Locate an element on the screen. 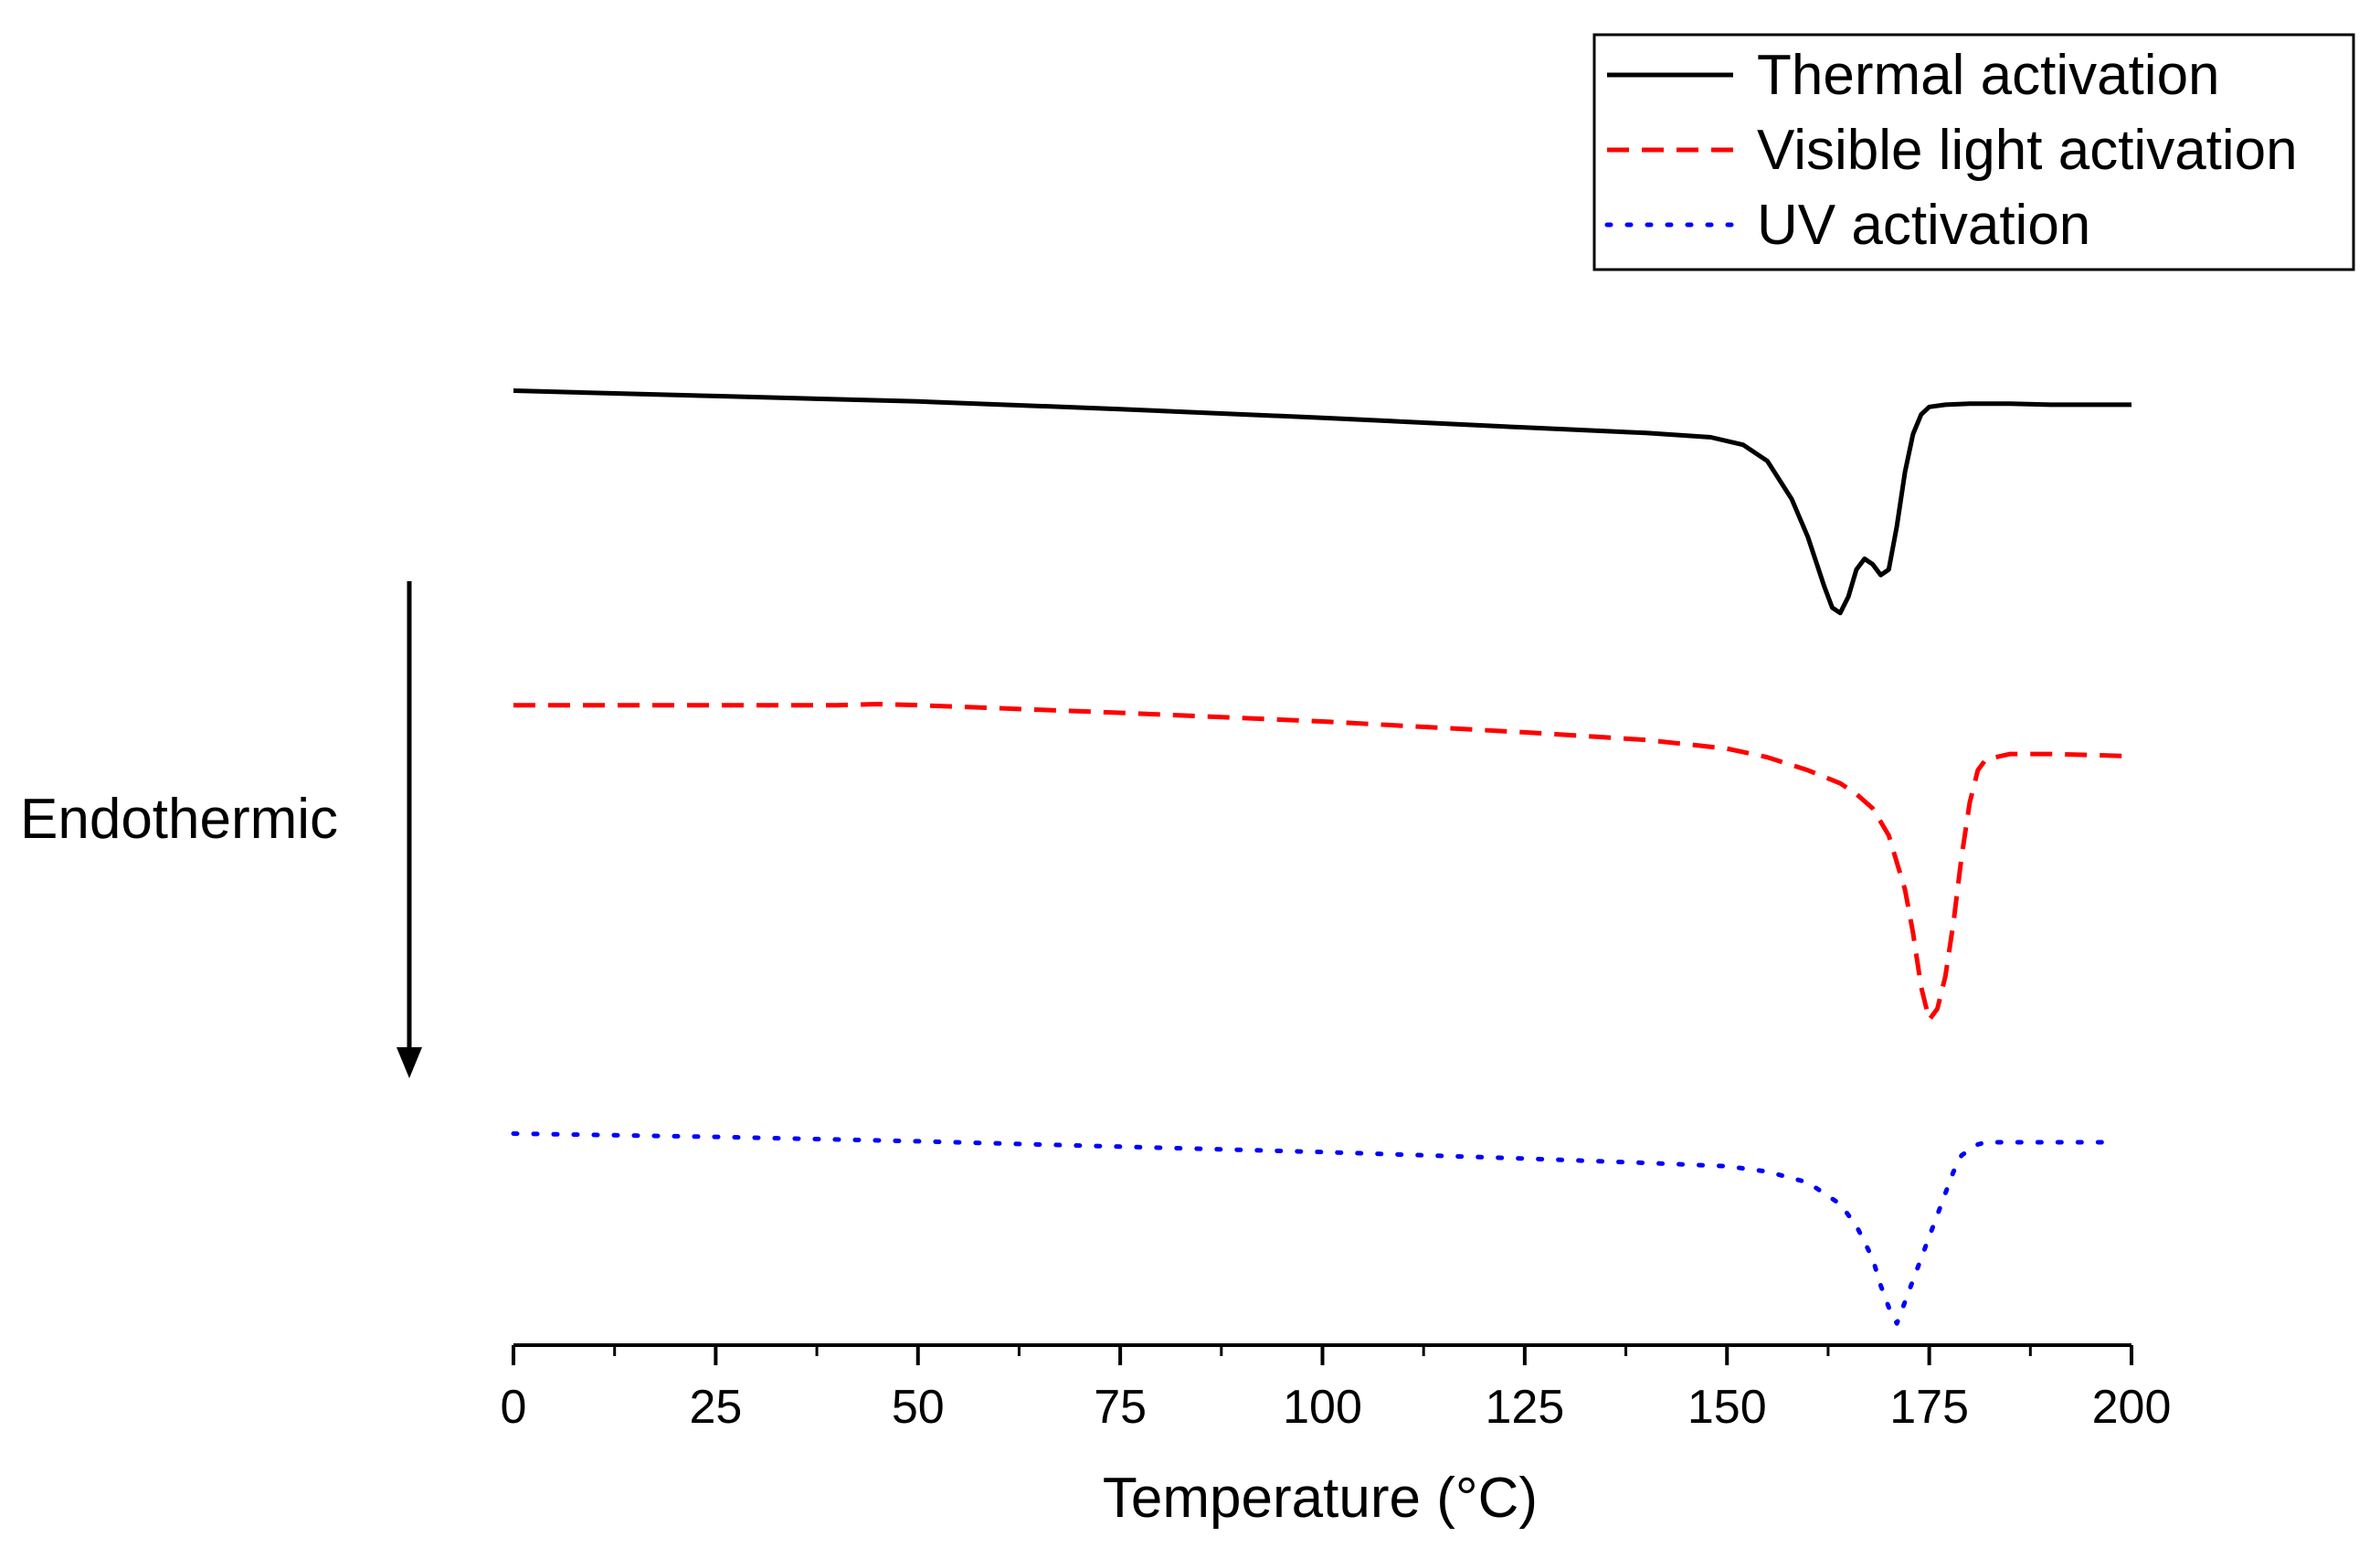  legend-label-1: Thermal activation is located at coordinates (1989, 75).